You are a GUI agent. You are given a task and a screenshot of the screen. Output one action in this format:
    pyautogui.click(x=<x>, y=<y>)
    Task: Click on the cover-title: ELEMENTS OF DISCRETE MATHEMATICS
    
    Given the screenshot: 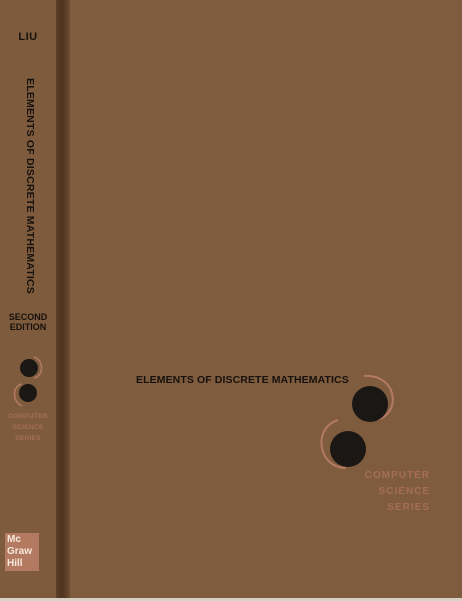 What is the action you would take?
    pyautogui.click(x=242, y=380)
    